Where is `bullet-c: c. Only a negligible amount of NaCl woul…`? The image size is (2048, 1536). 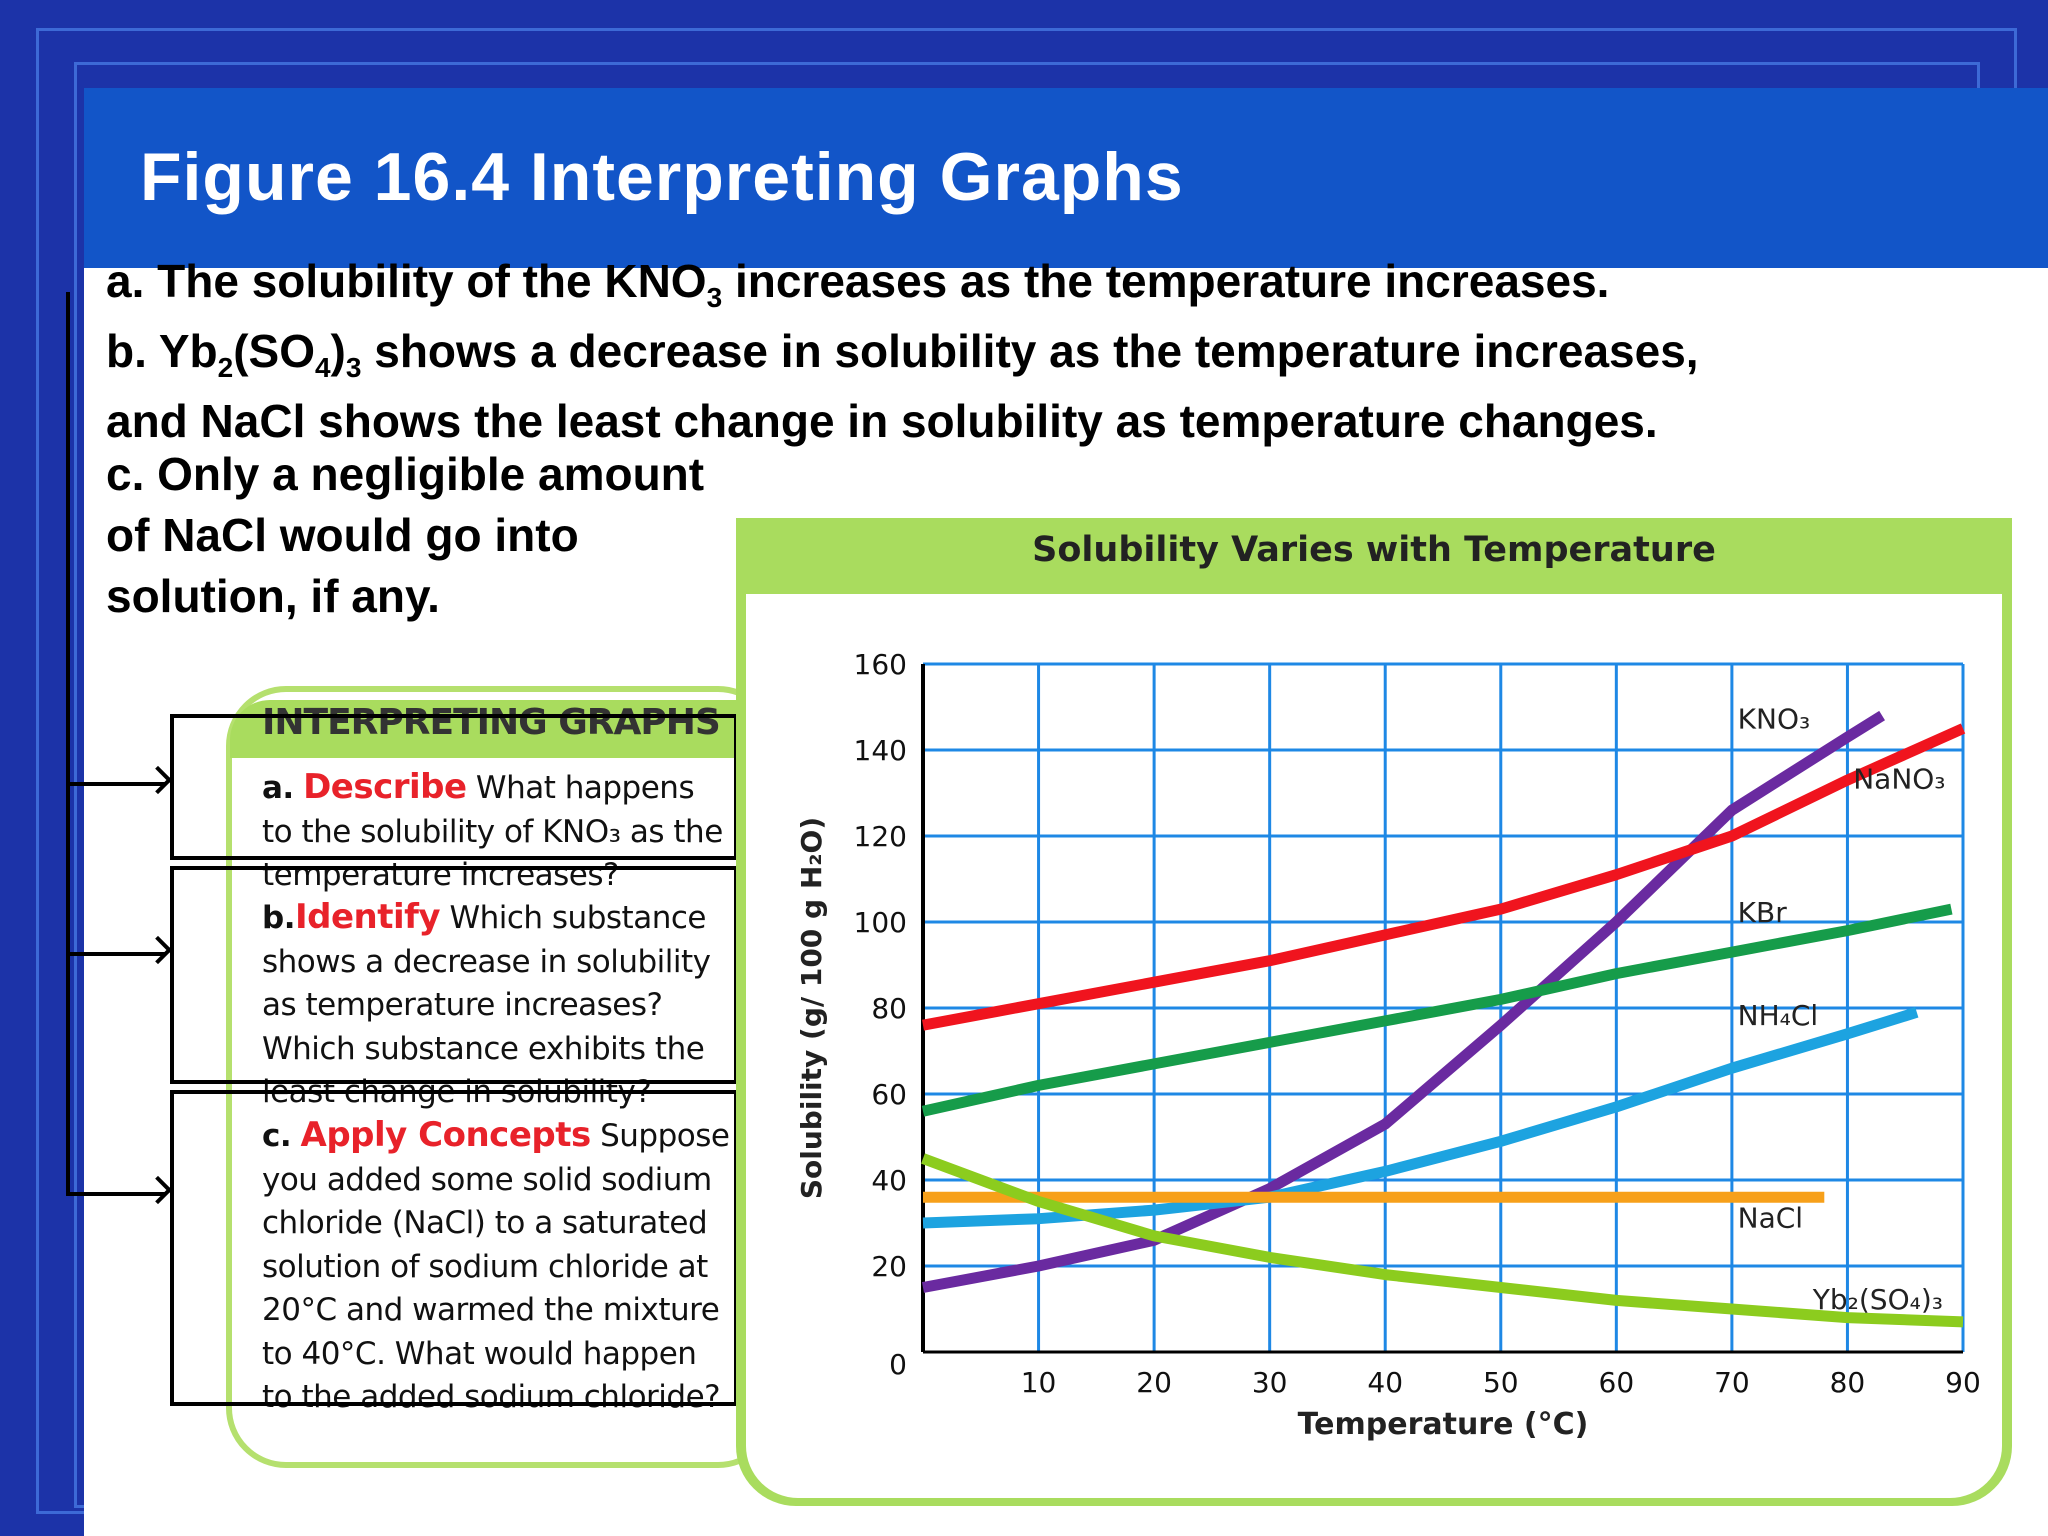 bullet-c: c. Only a negligible amount of NaCl woul… is located at coordinates (405, 535).